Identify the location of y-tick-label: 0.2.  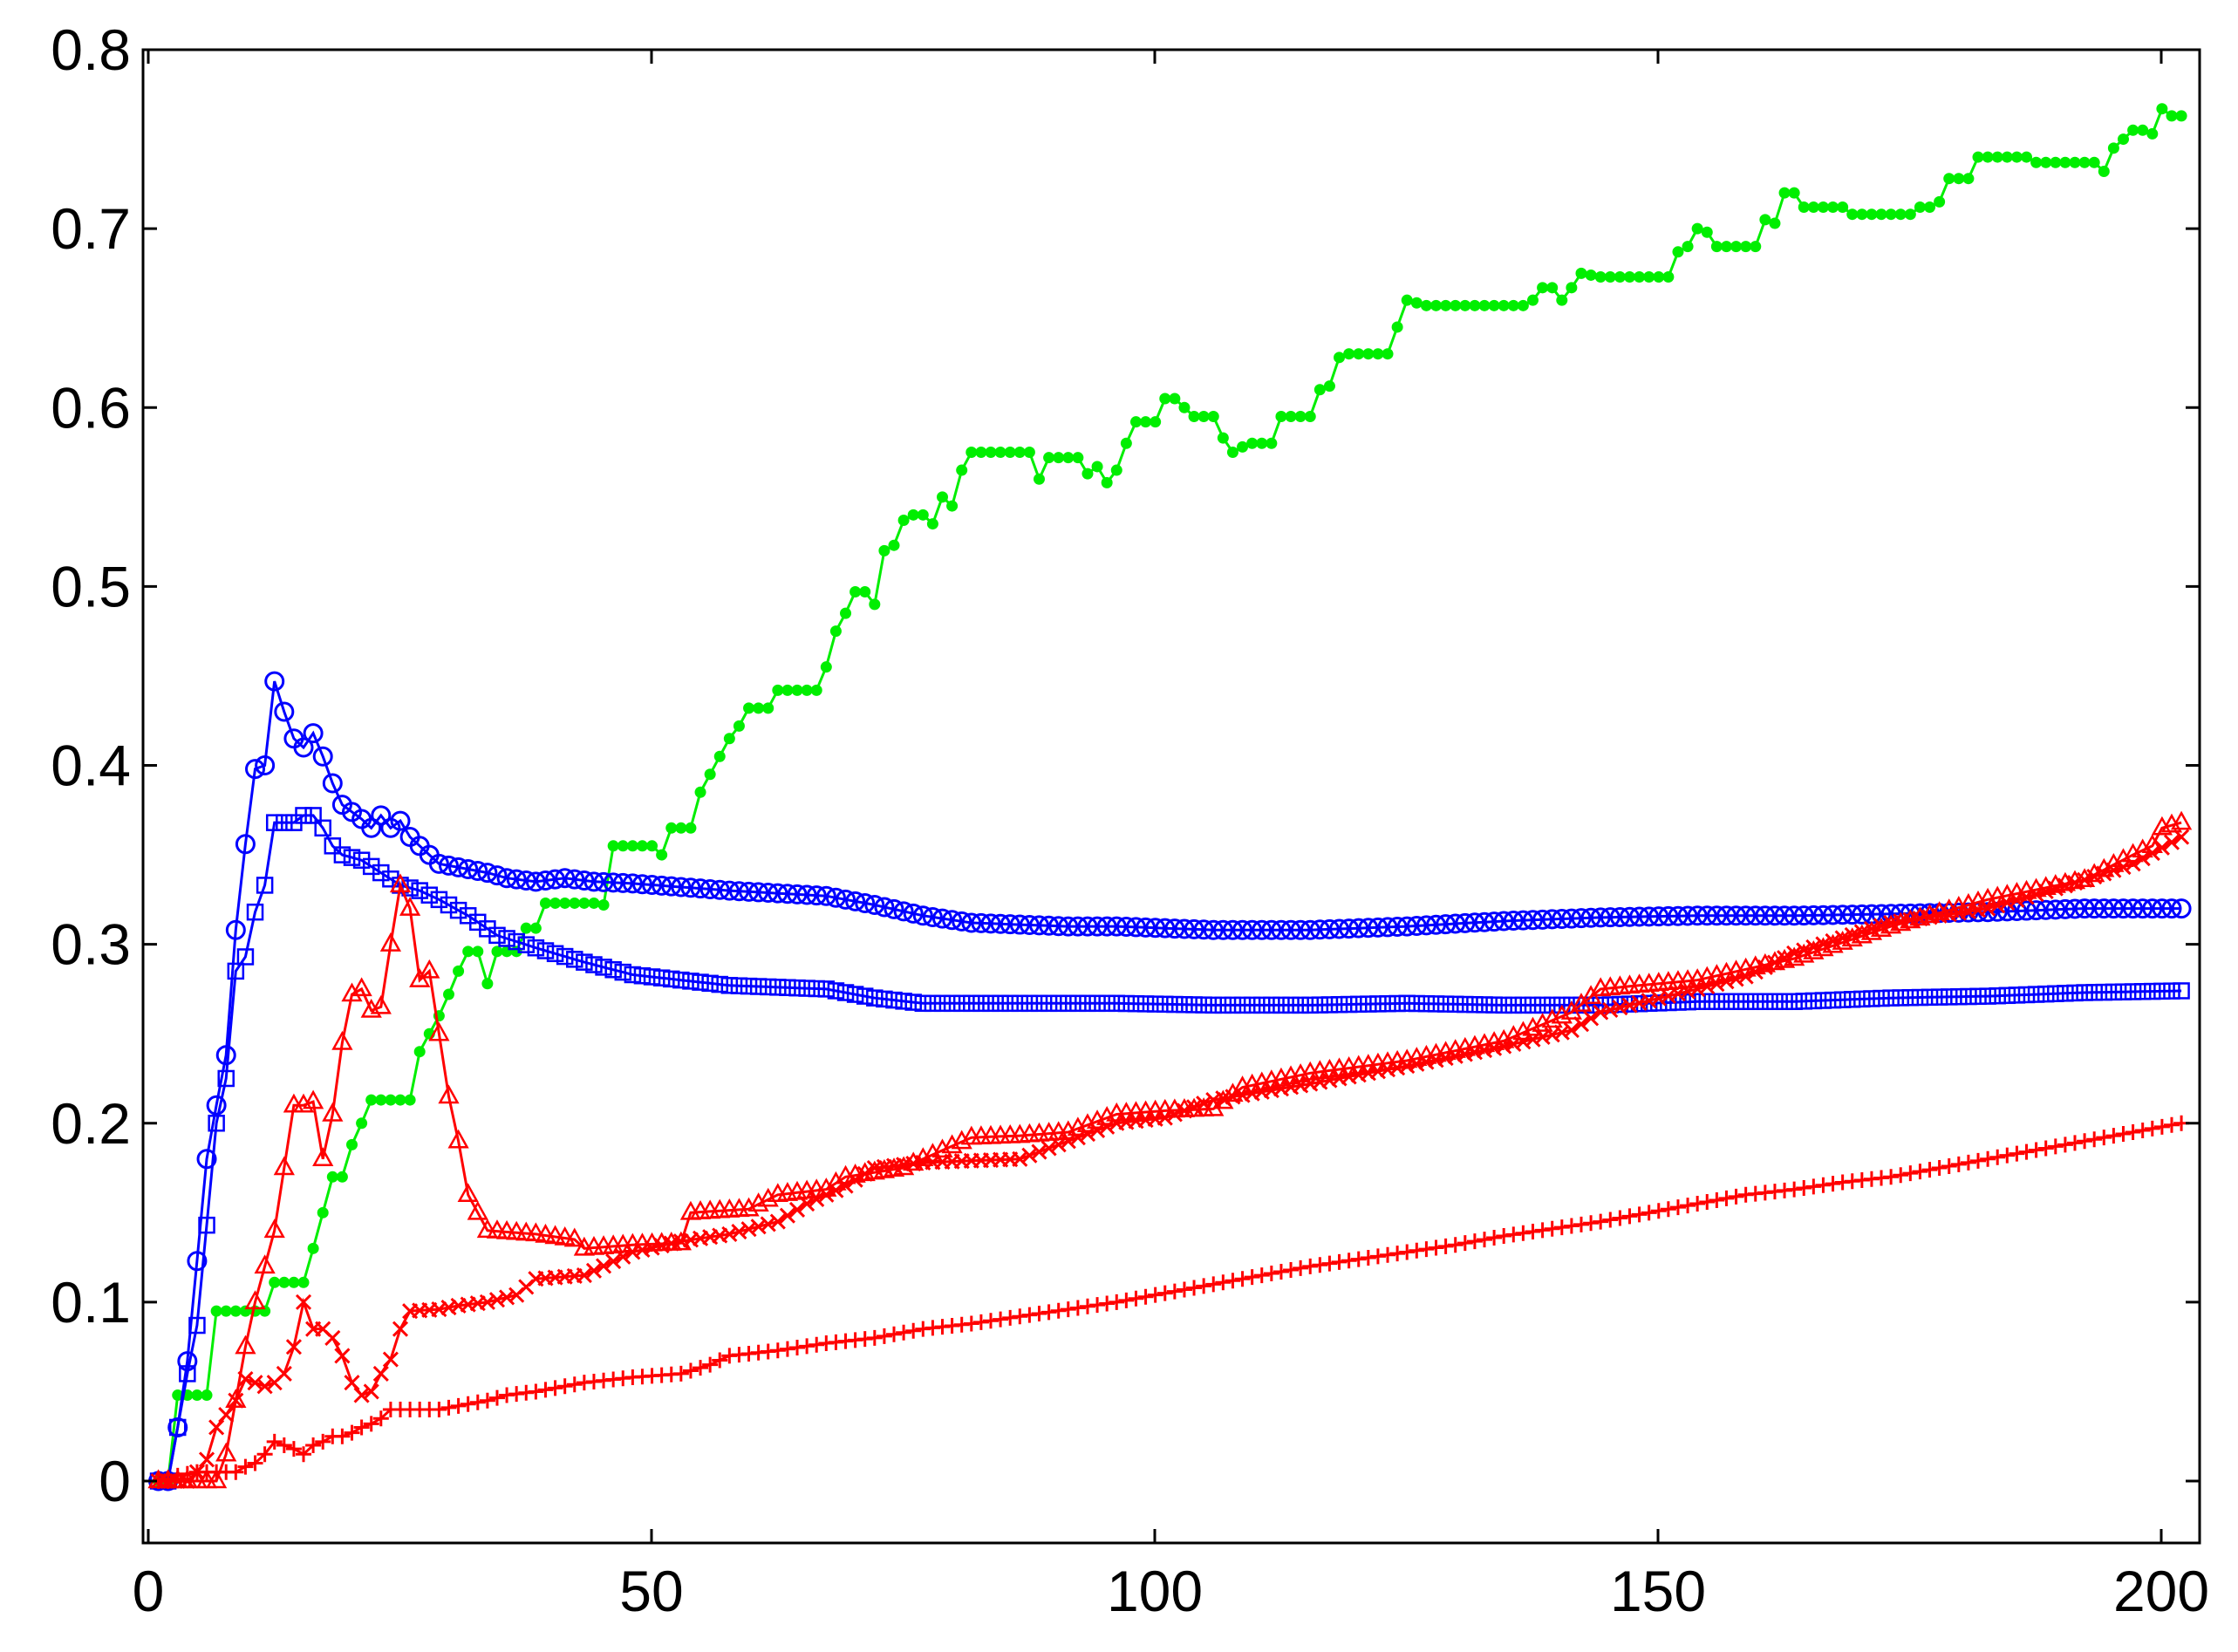
(91, 1123).